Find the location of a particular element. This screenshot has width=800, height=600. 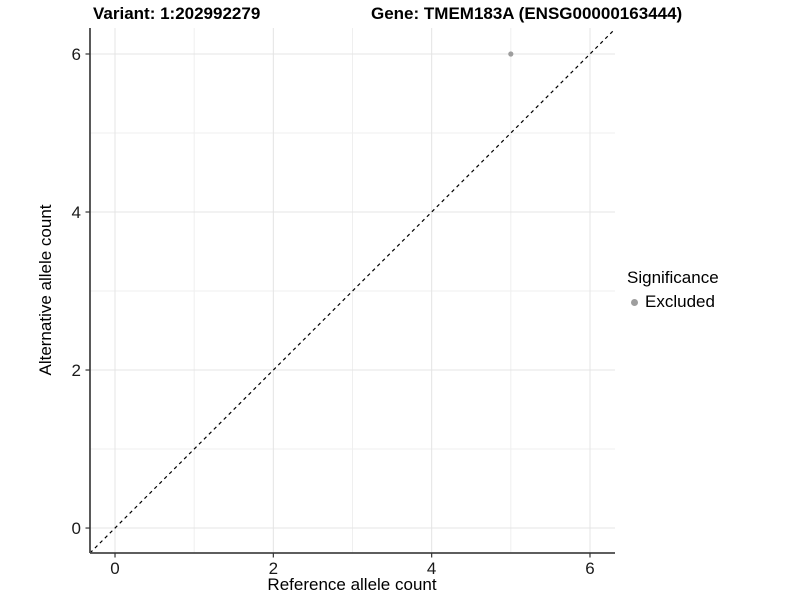

plot-title-variant: Variant: 1:202992279 is located at coordinates (177, 13).